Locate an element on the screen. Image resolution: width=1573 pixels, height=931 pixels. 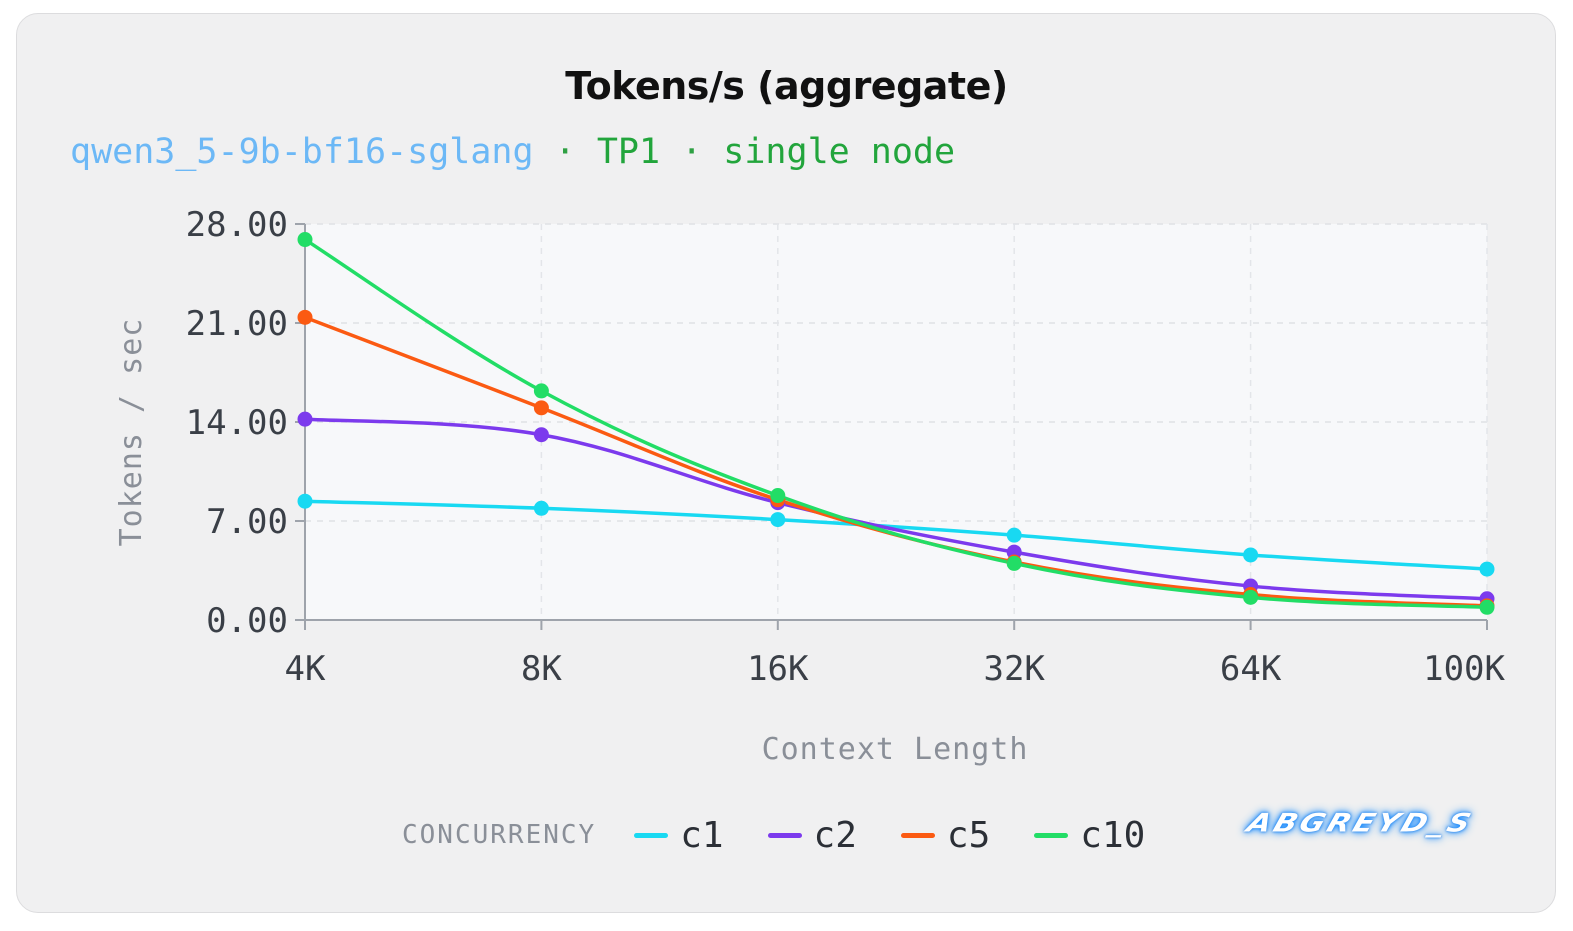
legend-label-c5: c5 is located at coordinates (968, 835).